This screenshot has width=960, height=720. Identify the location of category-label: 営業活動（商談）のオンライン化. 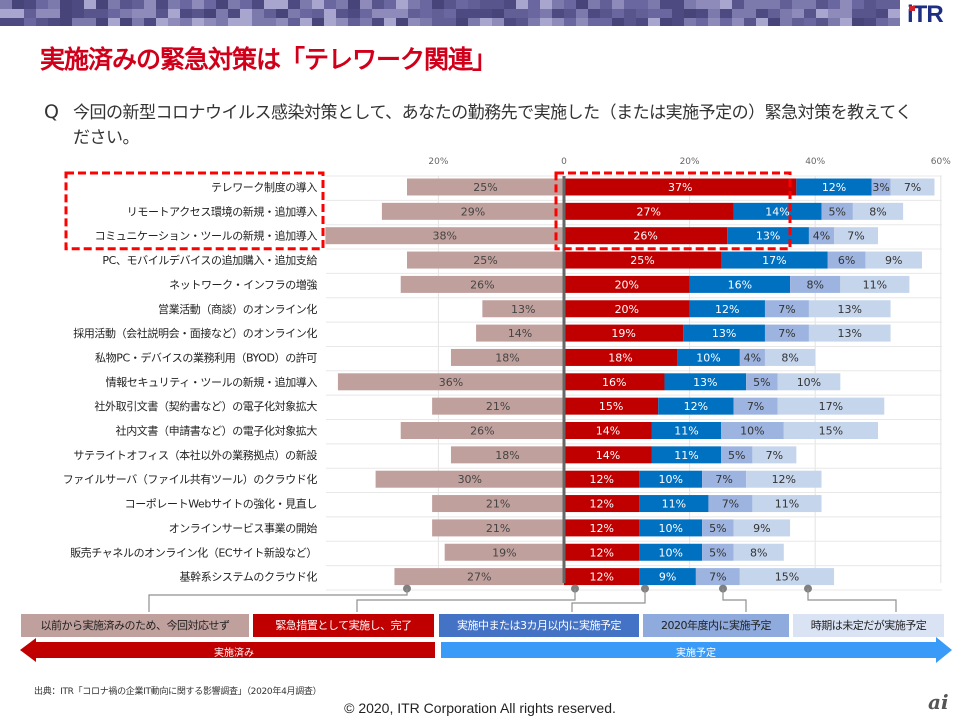
(237, 309).